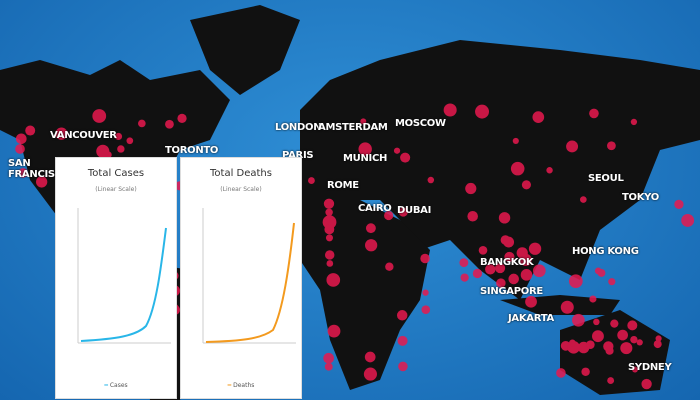  I want to click on city-label: HONG KONG, so click(605, 251).